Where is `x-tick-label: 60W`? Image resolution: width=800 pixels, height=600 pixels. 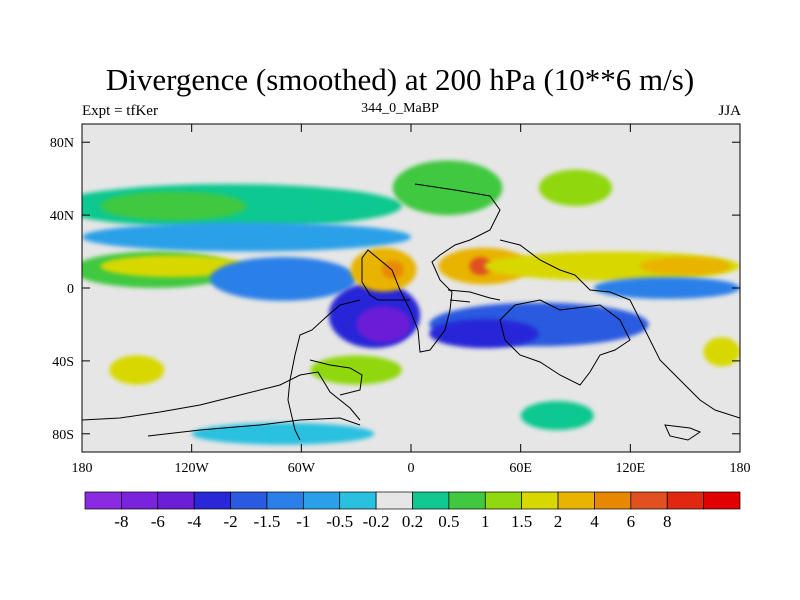
x-tick-label: 60W is located at coordinates (302, 468).